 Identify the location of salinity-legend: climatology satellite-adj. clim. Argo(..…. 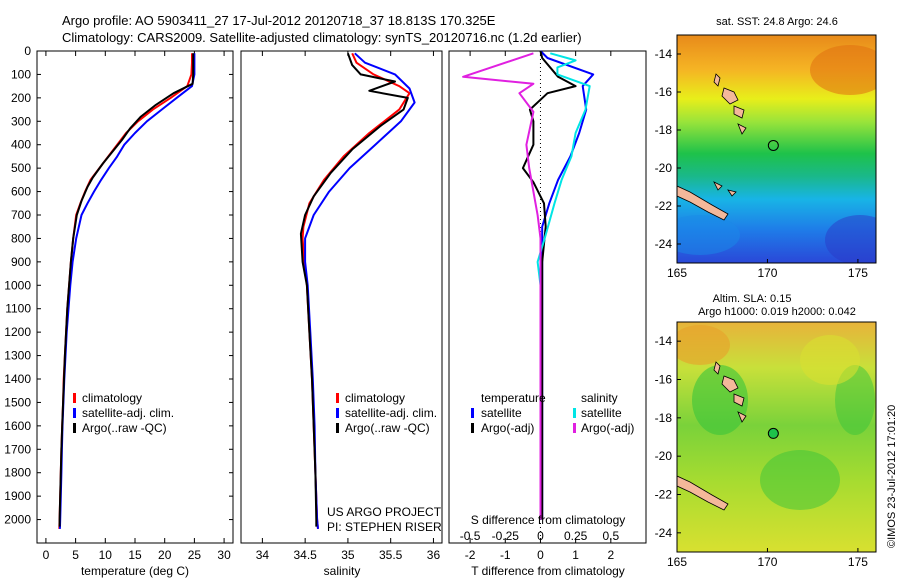
(386, 413).